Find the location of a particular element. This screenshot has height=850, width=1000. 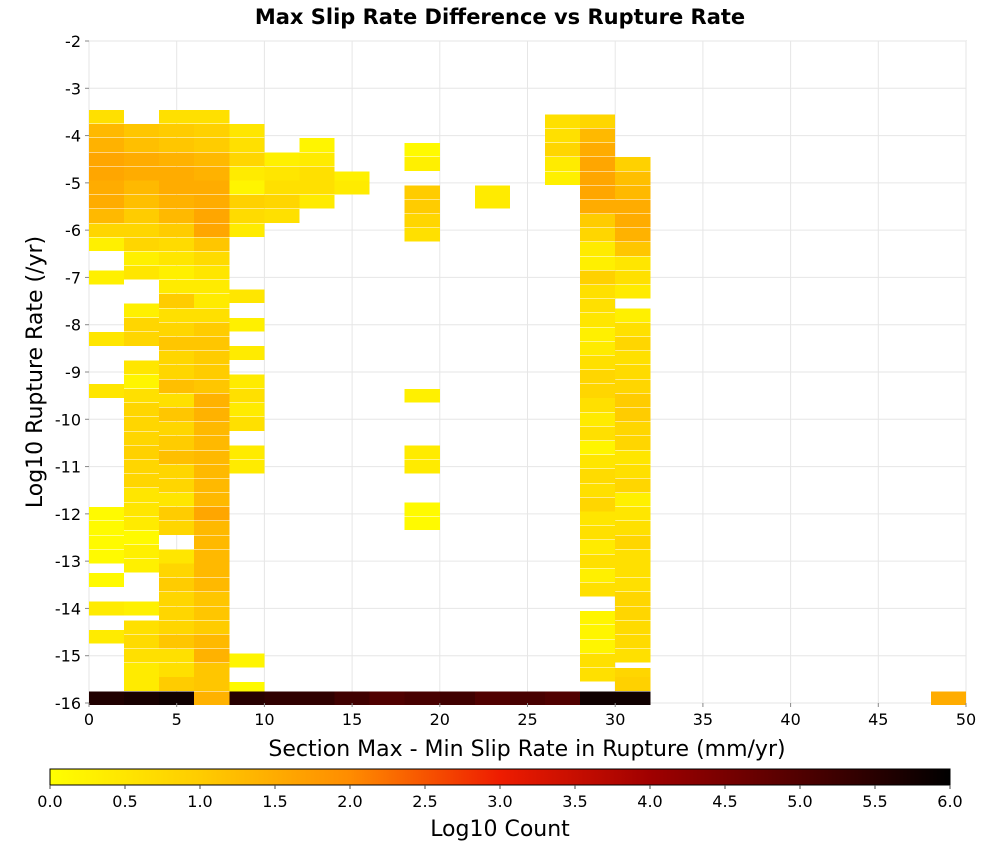

colorbar-tick-label: 6.0 is located at coordinates (949, 801).